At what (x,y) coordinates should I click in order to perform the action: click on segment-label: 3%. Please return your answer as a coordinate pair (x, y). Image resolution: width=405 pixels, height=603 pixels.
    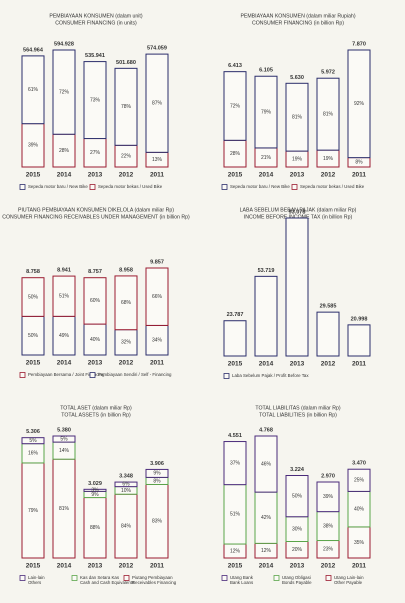
    Looking at the image, I should click on (95, 491).